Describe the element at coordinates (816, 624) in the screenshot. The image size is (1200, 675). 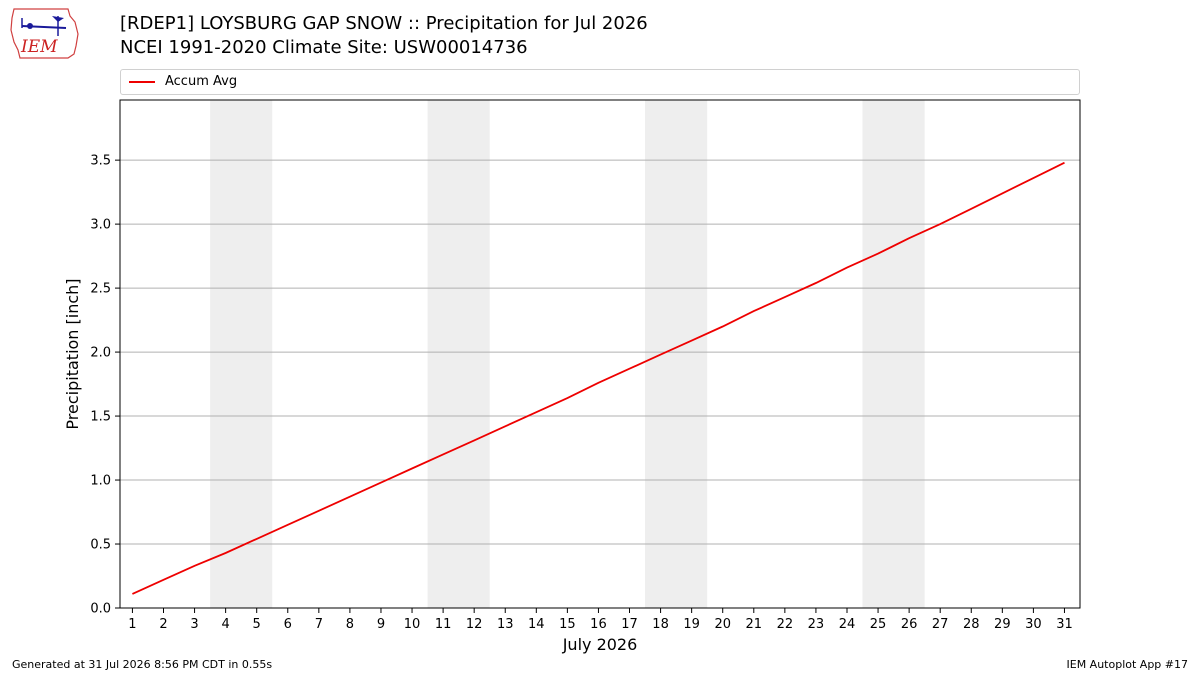
I see `x-tick-label: 23` at that location.